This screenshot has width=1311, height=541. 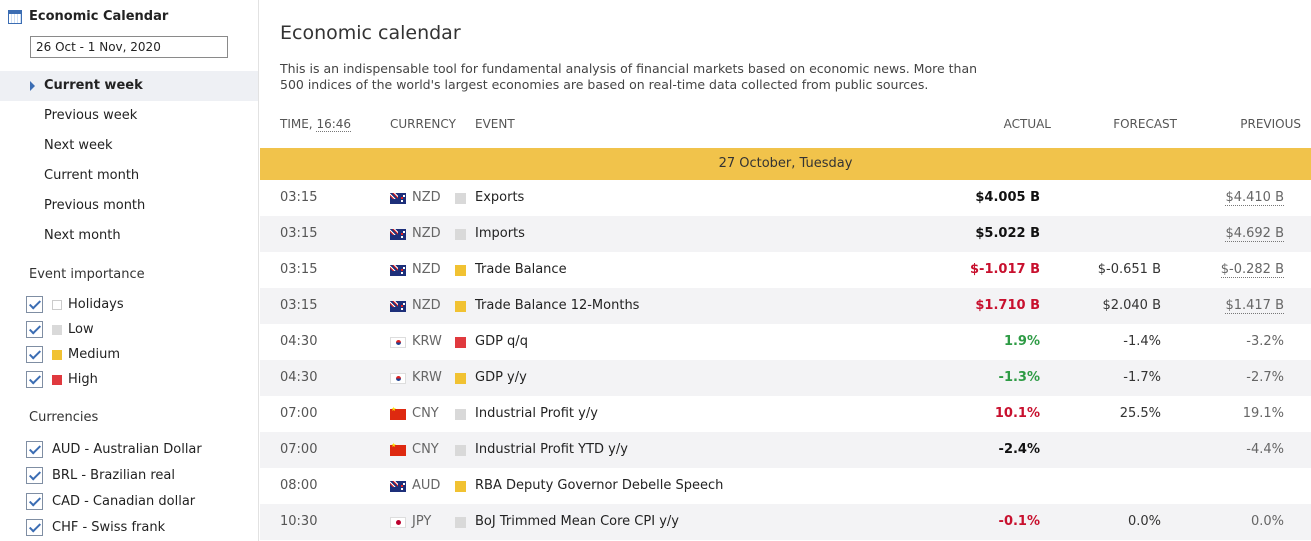 What do you see at coordinates (785, 198) in the screenshot?
I see `table-row: 03:15 NZD Exports $4.005 B $4.410 B` at bounding box center [785, 198].